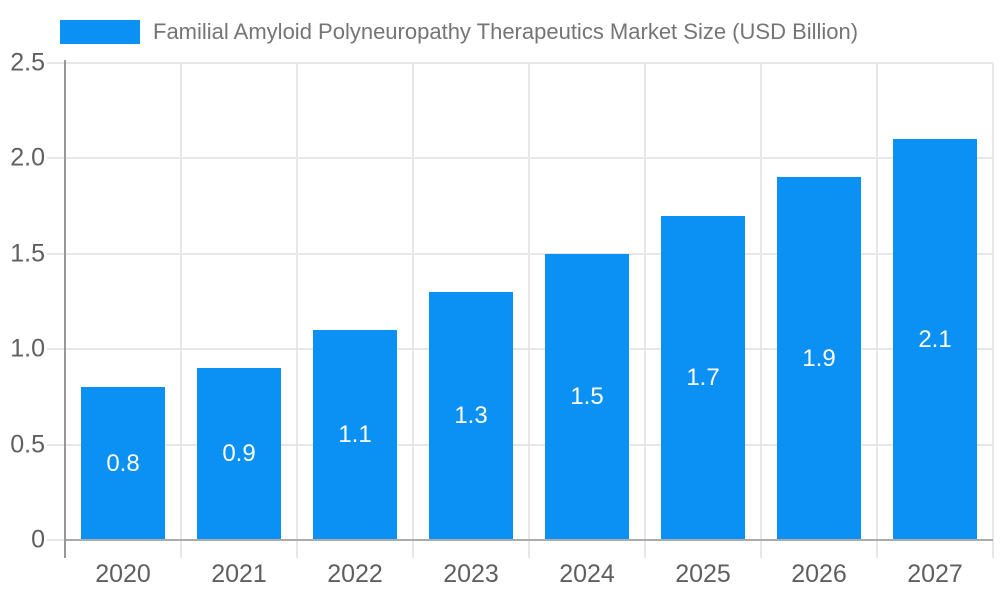 The image size is (1000, 600). What do you see at coordinates (27, 253) in the screenshot?
I see `y-axis-label: 1.5` at bounding box center [27, 253].